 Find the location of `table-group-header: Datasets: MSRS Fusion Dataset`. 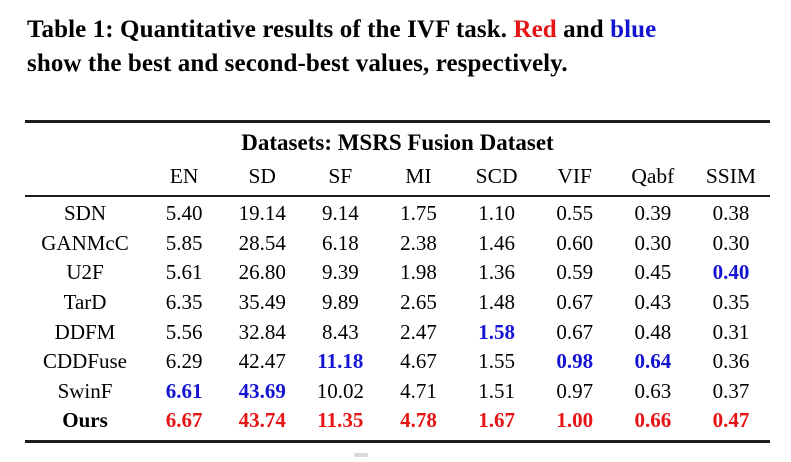

table-group-header: Datasets: MSRS Fusion Dataset is located at coordinates (397, 142).